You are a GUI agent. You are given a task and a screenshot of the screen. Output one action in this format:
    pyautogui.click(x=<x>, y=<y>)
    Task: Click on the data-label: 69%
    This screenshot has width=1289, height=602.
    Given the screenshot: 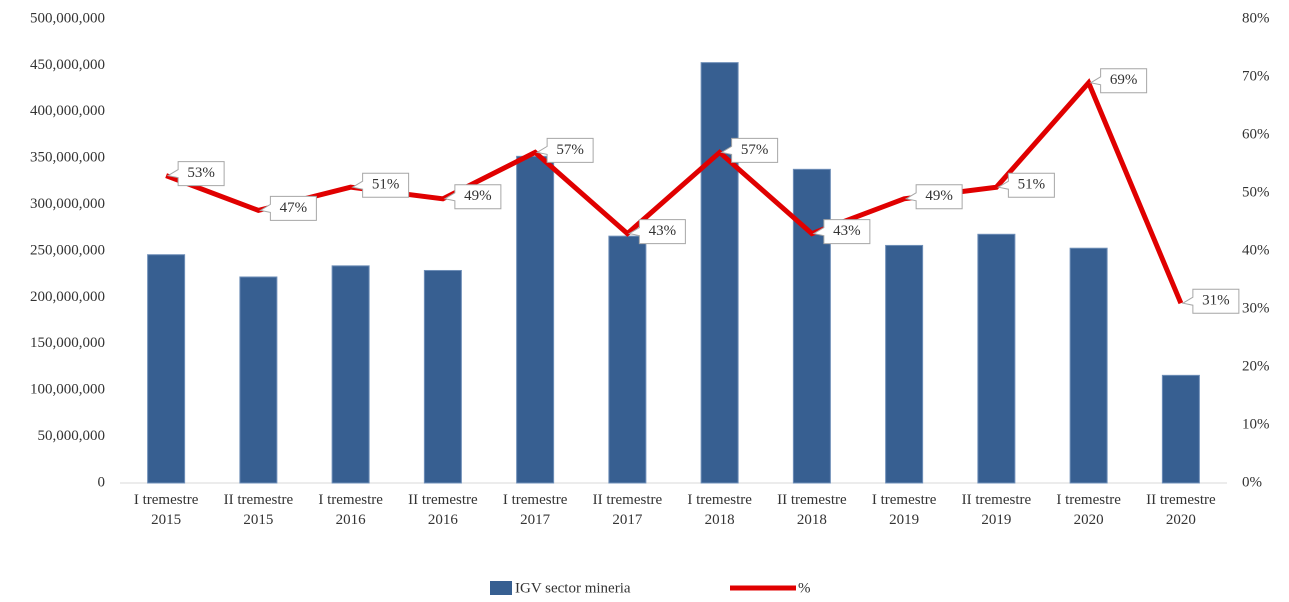 What is the action you would take?
    pyautogui.click(x=1124, y=80)
    